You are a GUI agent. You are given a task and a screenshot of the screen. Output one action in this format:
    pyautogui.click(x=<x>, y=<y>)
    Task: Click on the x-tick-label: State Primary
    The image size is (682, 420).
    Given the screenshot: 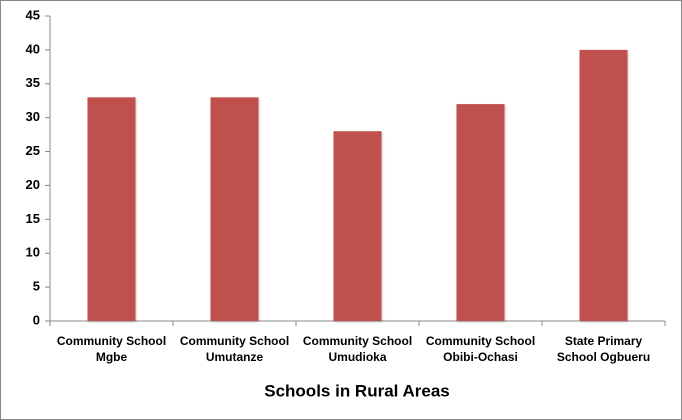 What is the action you would take?
    pyautogui.click(x=604, y=341)
    